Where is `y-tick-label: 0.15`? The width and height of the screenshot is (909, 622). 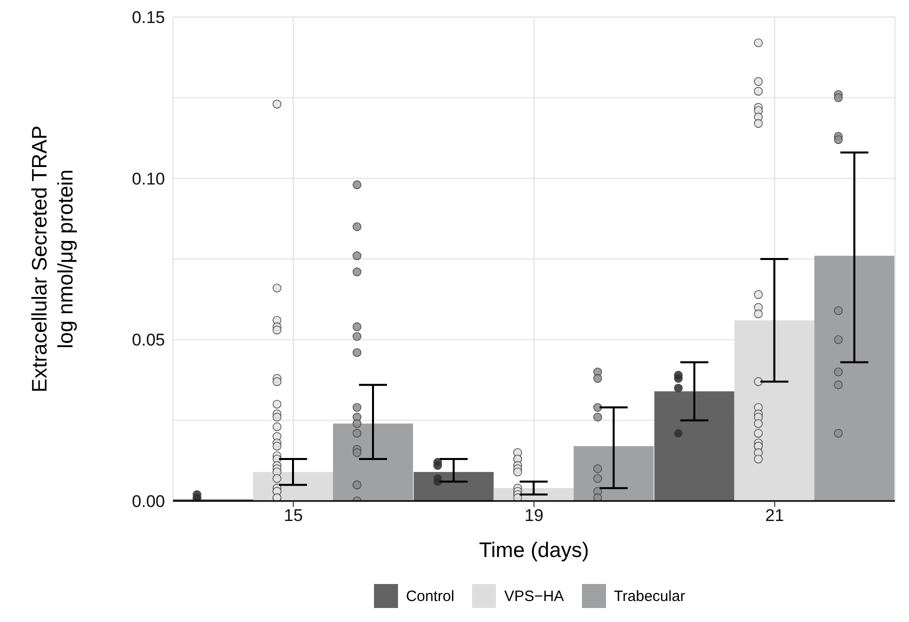
y-tick-label: 0.15 is located at coordinates (148, 18).